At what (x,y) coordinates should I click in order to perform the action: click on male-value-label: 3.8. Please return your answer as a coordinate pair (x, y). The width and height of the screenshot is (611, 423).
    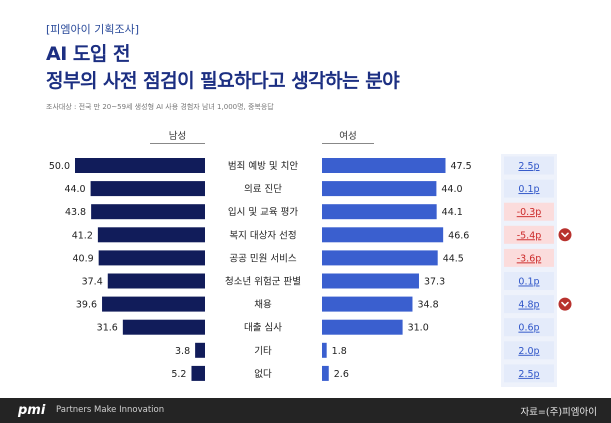
    Looking at the image, I should click on (182, 351).